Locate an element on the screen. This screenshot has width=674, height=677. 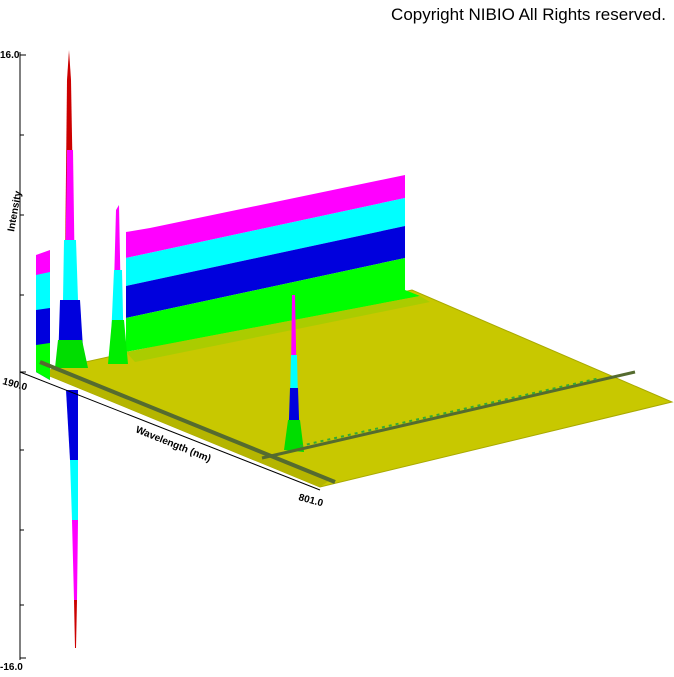
band-foot is located at coordinates (278, 329).